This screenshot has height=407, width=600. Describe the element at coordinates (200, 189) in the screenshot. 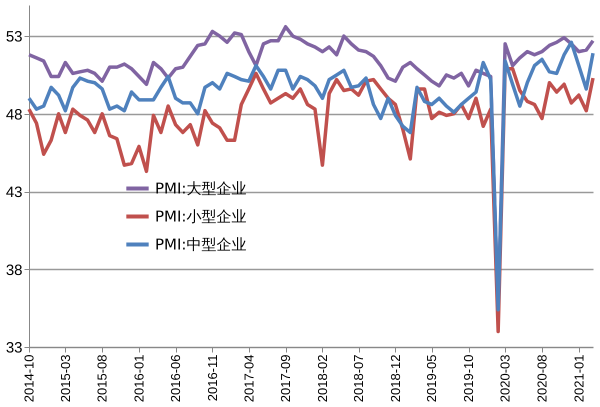

I see `legend-label: PMI:大型企业` at that location.